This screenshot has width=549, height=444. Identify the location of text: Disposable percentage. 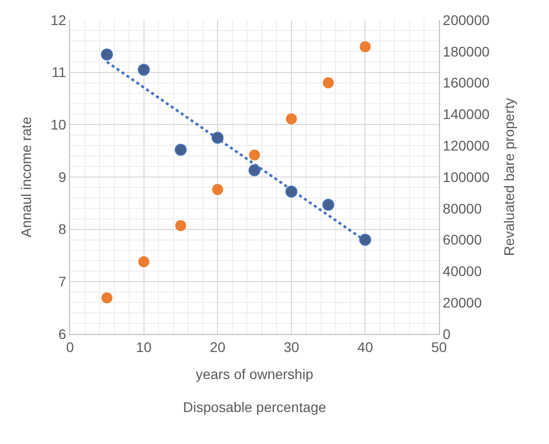
(254, 407).